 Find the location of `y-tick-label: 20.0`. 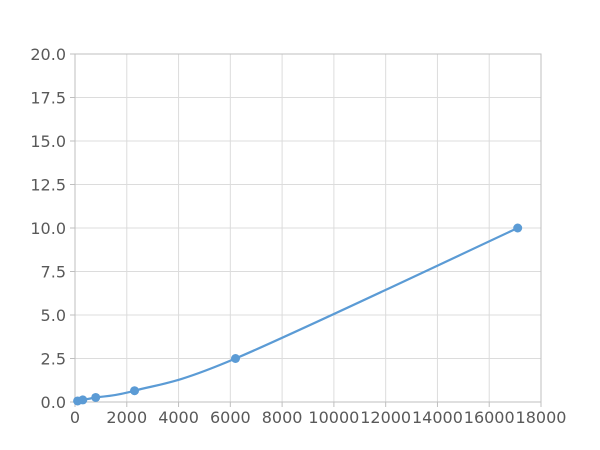

y-tick-label: 20.0 is located at coordinates (48, 54).